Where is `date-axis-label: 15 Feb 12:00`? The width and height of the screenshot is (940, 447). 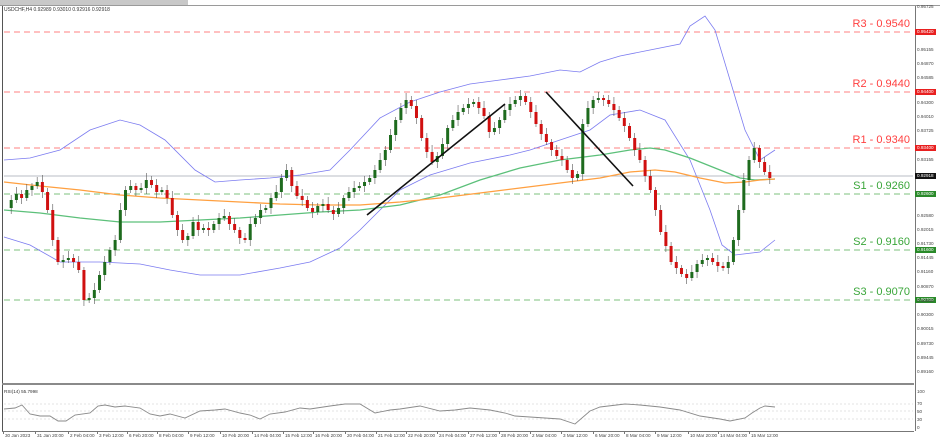
date-axis-label: 15 Feb 12:00 is located at coordinates (299, 435).